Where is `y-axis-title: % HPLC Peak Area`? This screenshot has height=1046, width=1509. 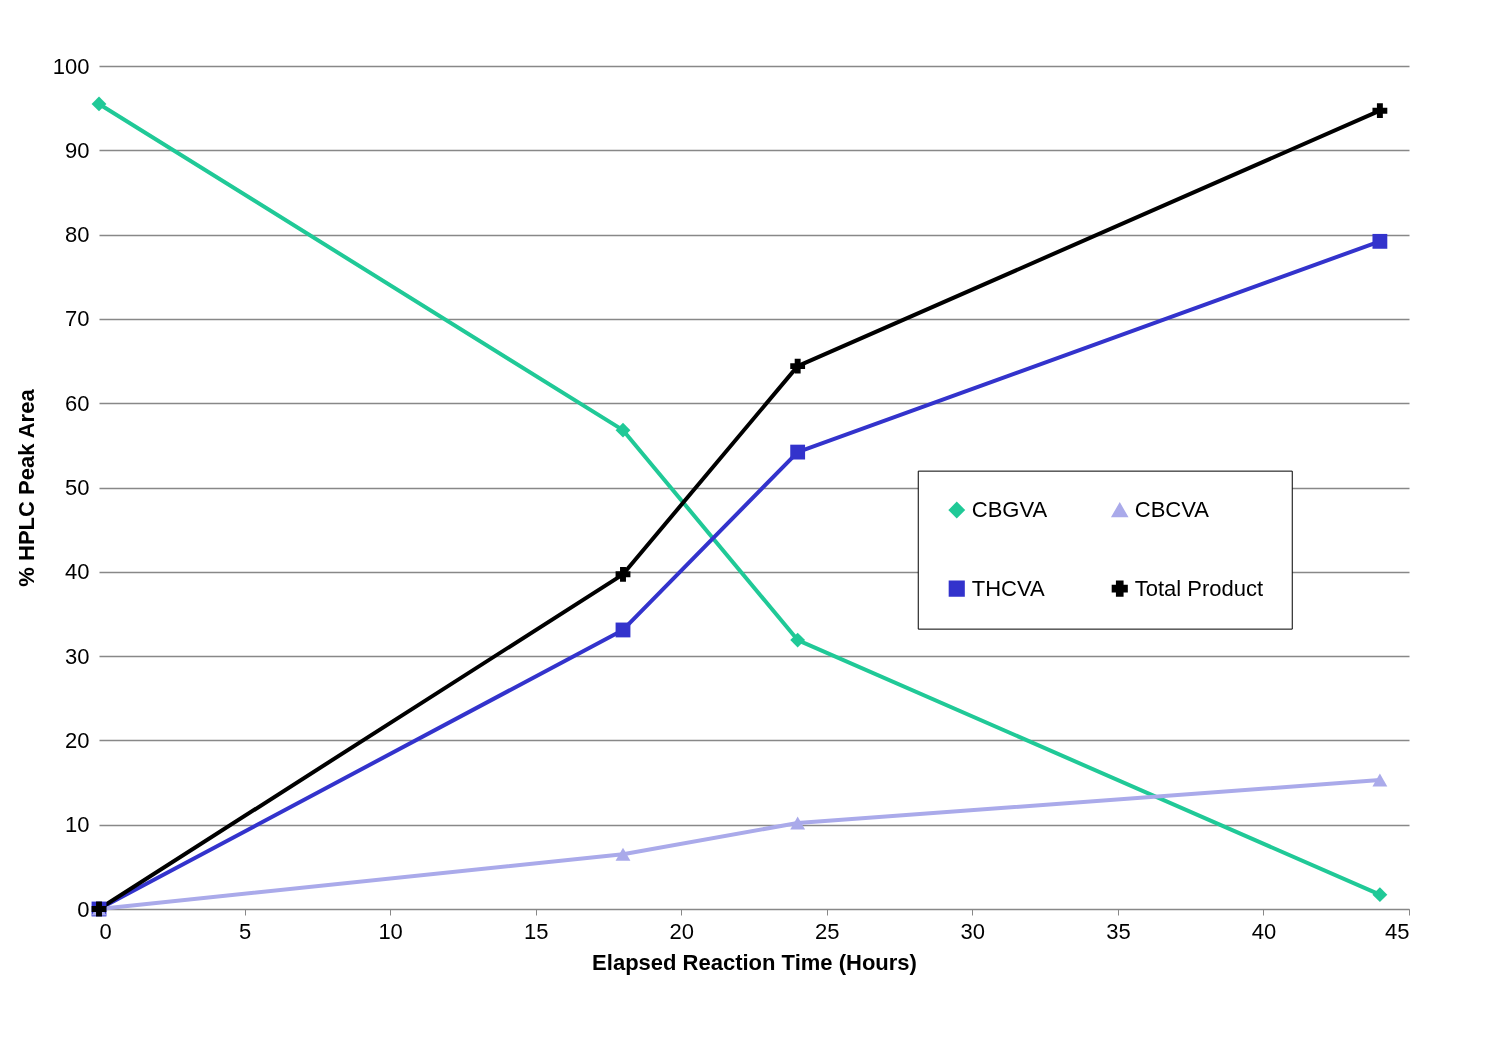
y-axis-title: % HPLC Peak Area is located at coordinates (26, 487).